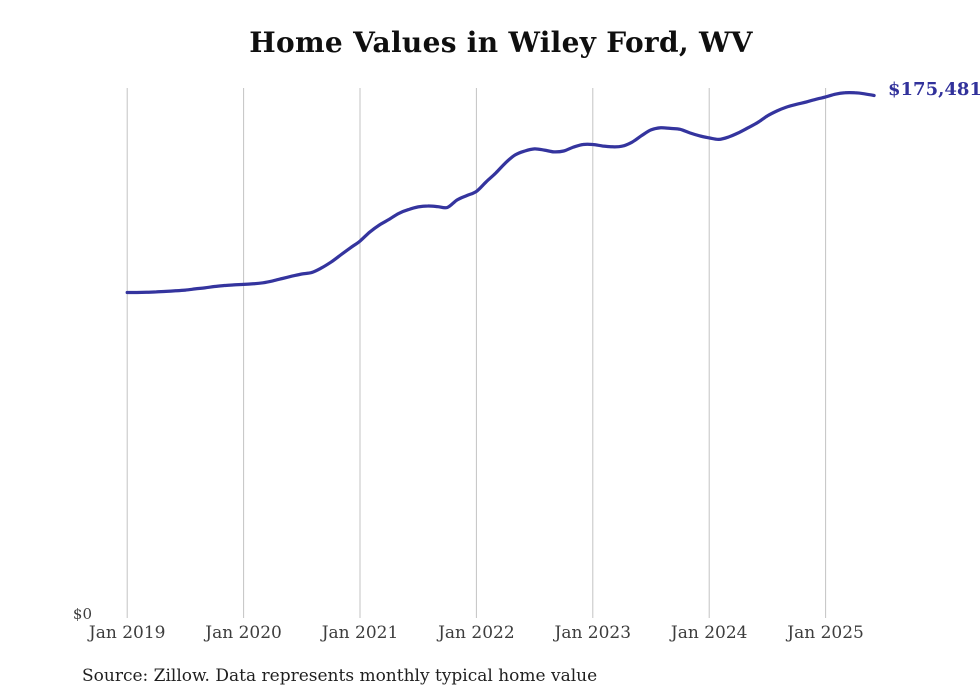  Describe the element at coordinates (709, 633) in the screenshot. I see `x-tick-label: Jan 2024` at that location.